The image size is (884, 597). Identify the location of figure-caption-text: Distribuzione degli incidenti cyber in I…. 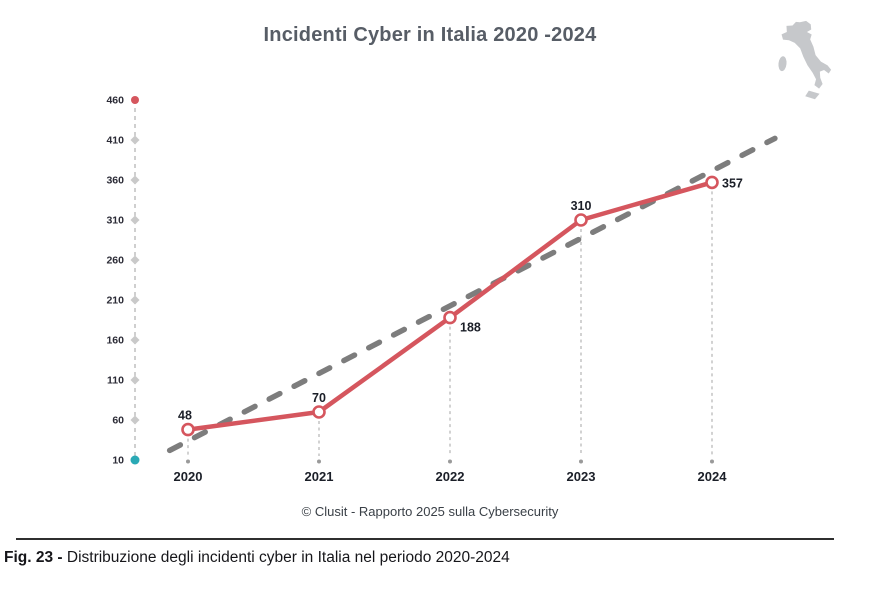
(286, 557).